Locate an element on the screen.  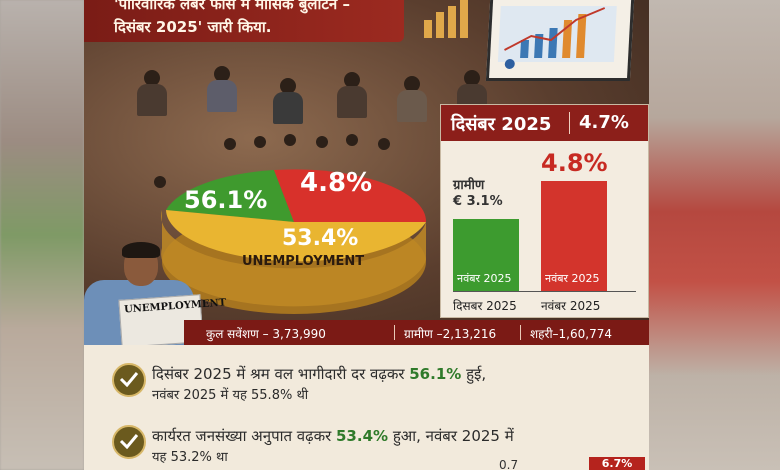
pie-label-wpr: 53.4% is located at coordinates (320, 238).